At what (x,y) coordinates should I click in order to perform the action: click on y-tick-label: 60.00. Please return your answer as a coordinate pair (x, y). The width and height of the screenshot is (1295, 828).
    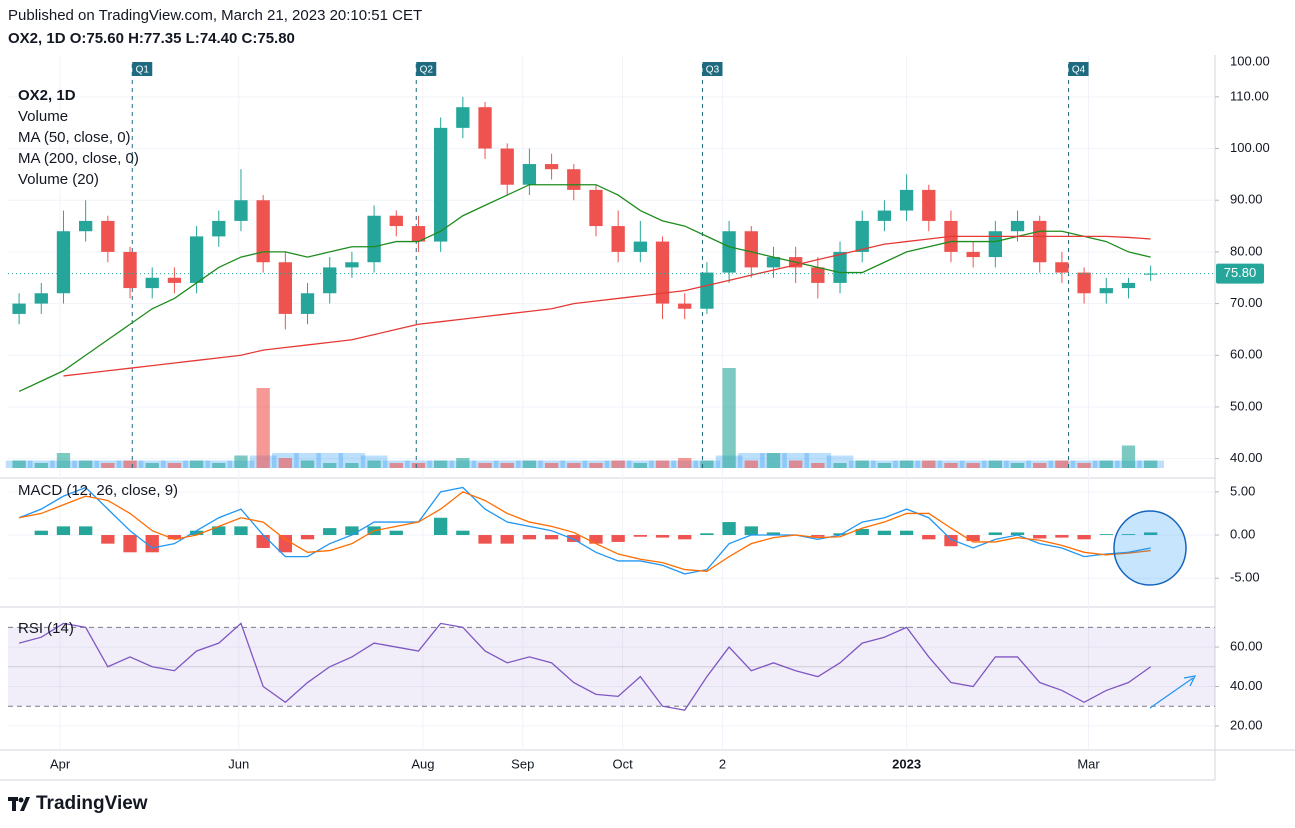
    Looking at the image, I should click on (1246, 354).